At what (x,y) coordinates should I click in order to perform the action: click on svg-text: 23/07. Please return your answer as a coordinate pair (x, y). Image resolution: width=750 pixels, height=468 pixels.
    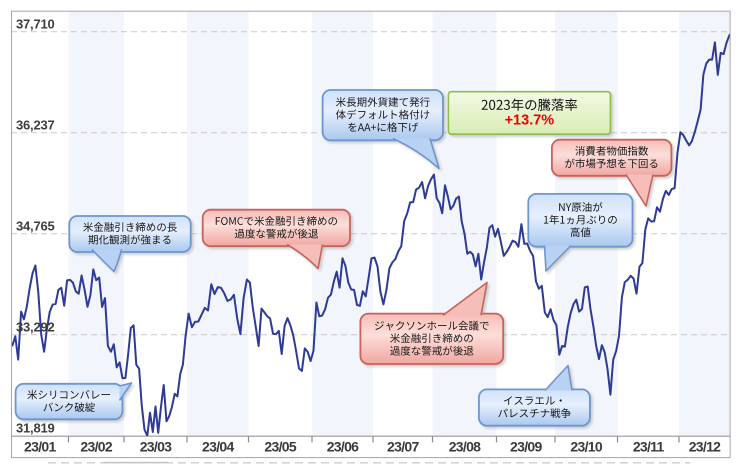
    Looking at the image, I should click on (403, 447).